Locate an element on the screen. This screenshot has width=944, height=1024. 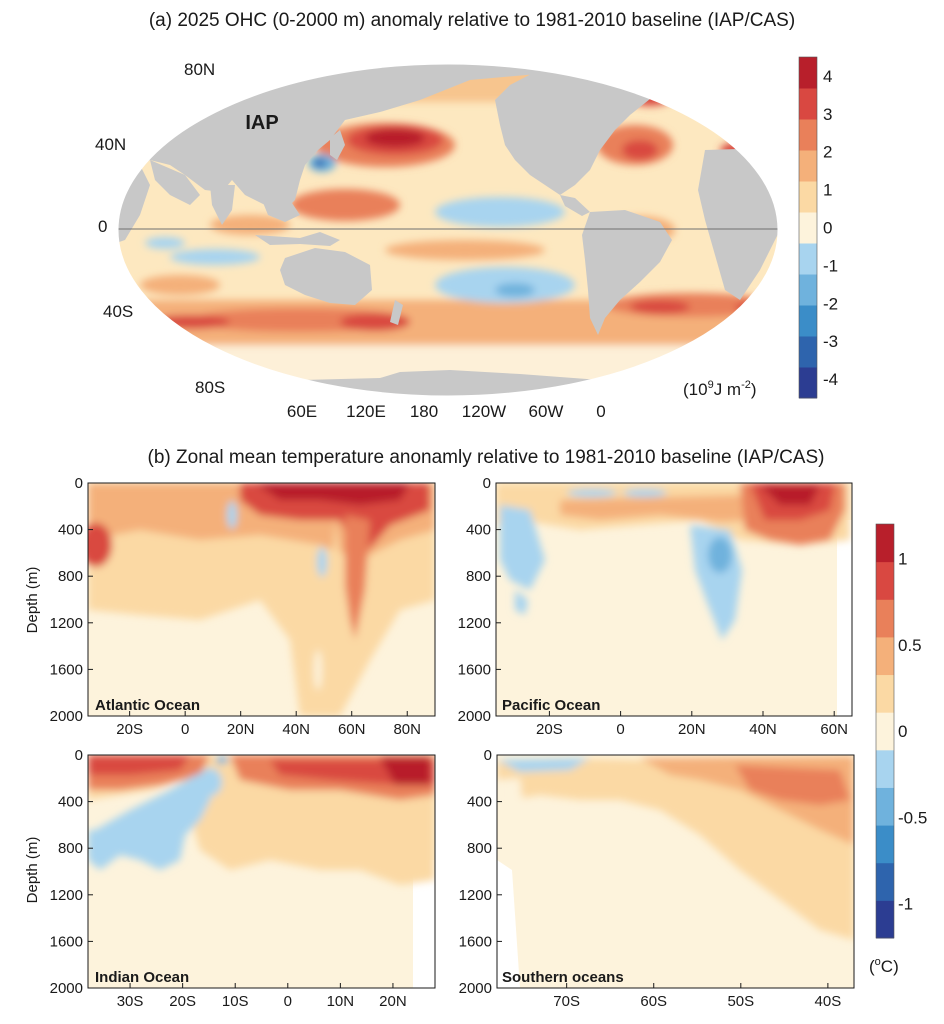
lat-label: 40S is located at coordinates (118, 311).